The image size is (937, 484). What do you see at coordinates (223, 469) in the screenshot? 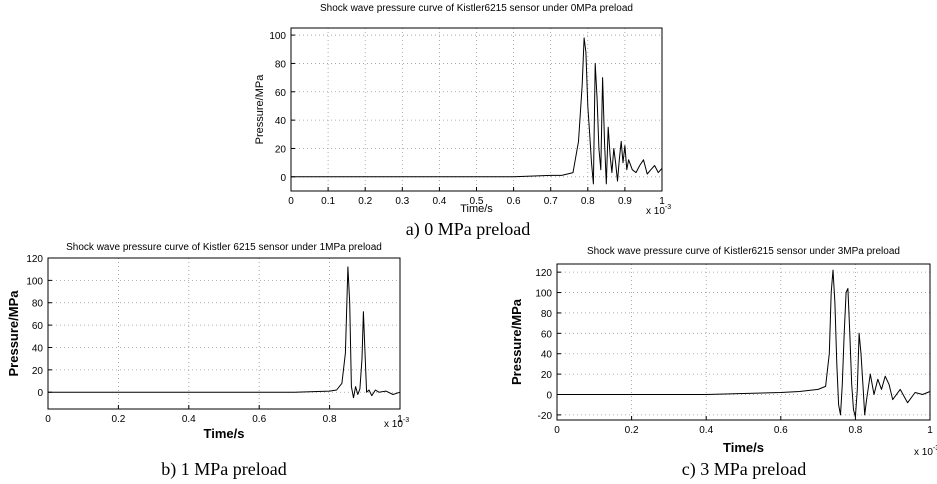
I see `figure-caption: b) 1 MPa preload` at bounding box center [223, 469].